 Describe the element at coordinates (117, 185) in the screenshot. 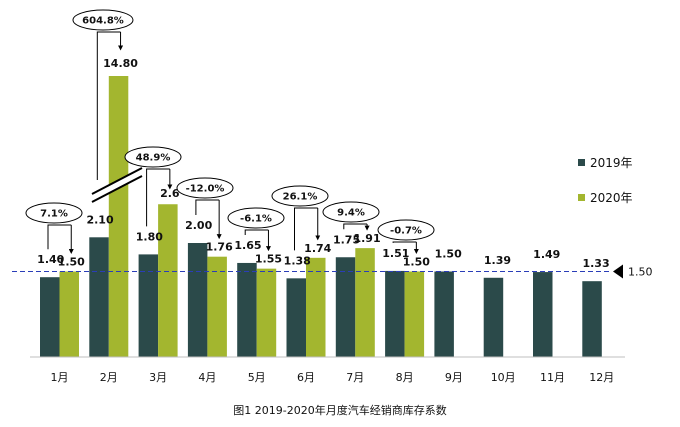

I see `axis-break-marker` at that location.